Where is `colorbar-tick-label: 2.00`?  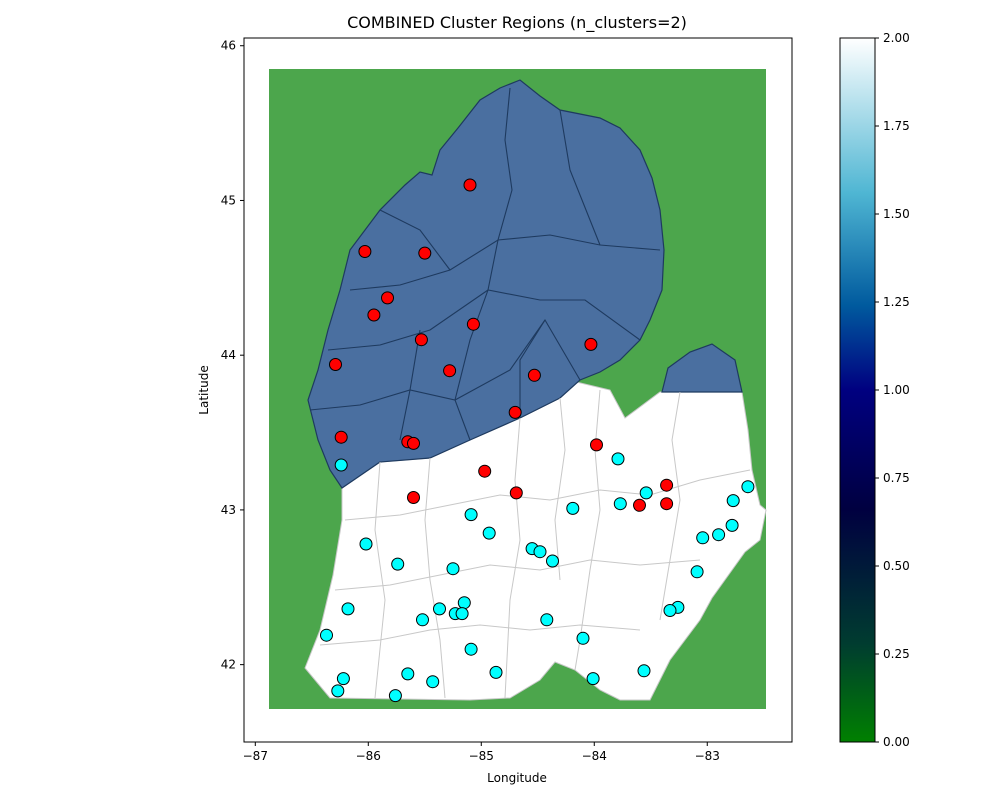
colorbar-tick-label: 2.00 is located at coordinates (896, 38).